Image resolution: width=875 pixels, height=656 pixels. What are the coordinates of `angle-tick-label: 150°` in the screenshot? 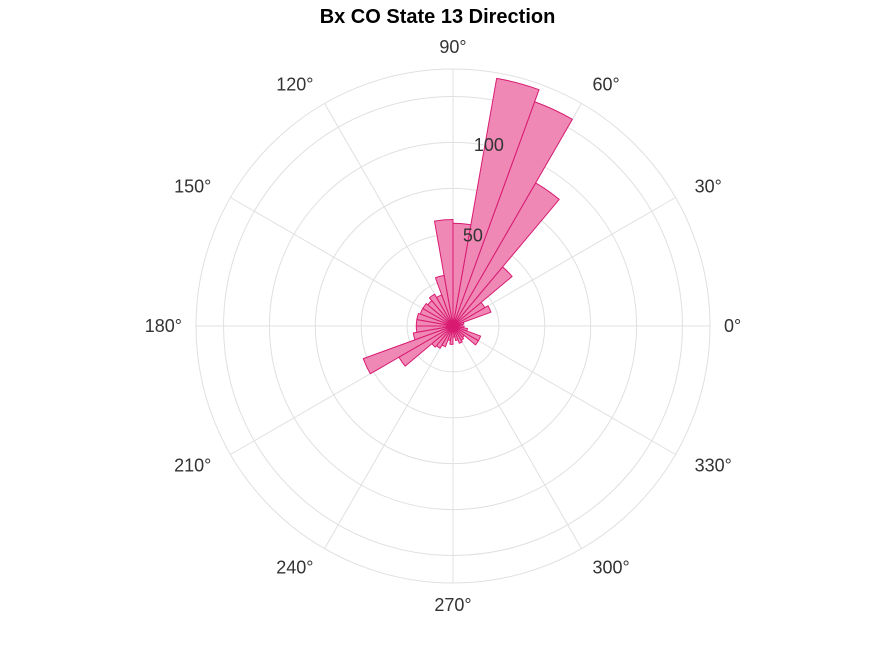 It's located at (192, 187).